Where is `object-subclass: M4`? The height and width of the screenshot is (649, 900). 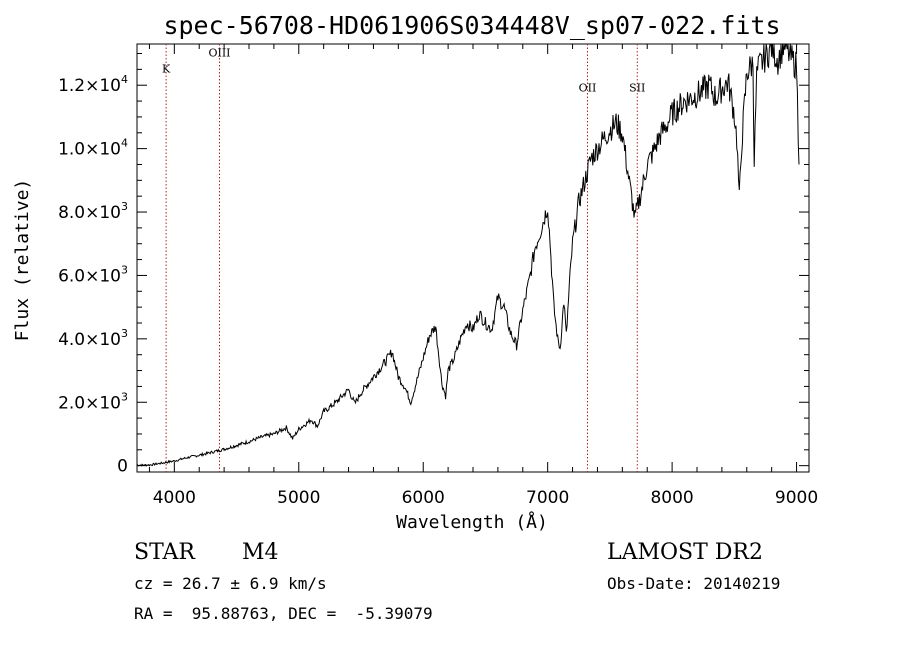
object-subclass: M4 is located at coordinates (260, 552).